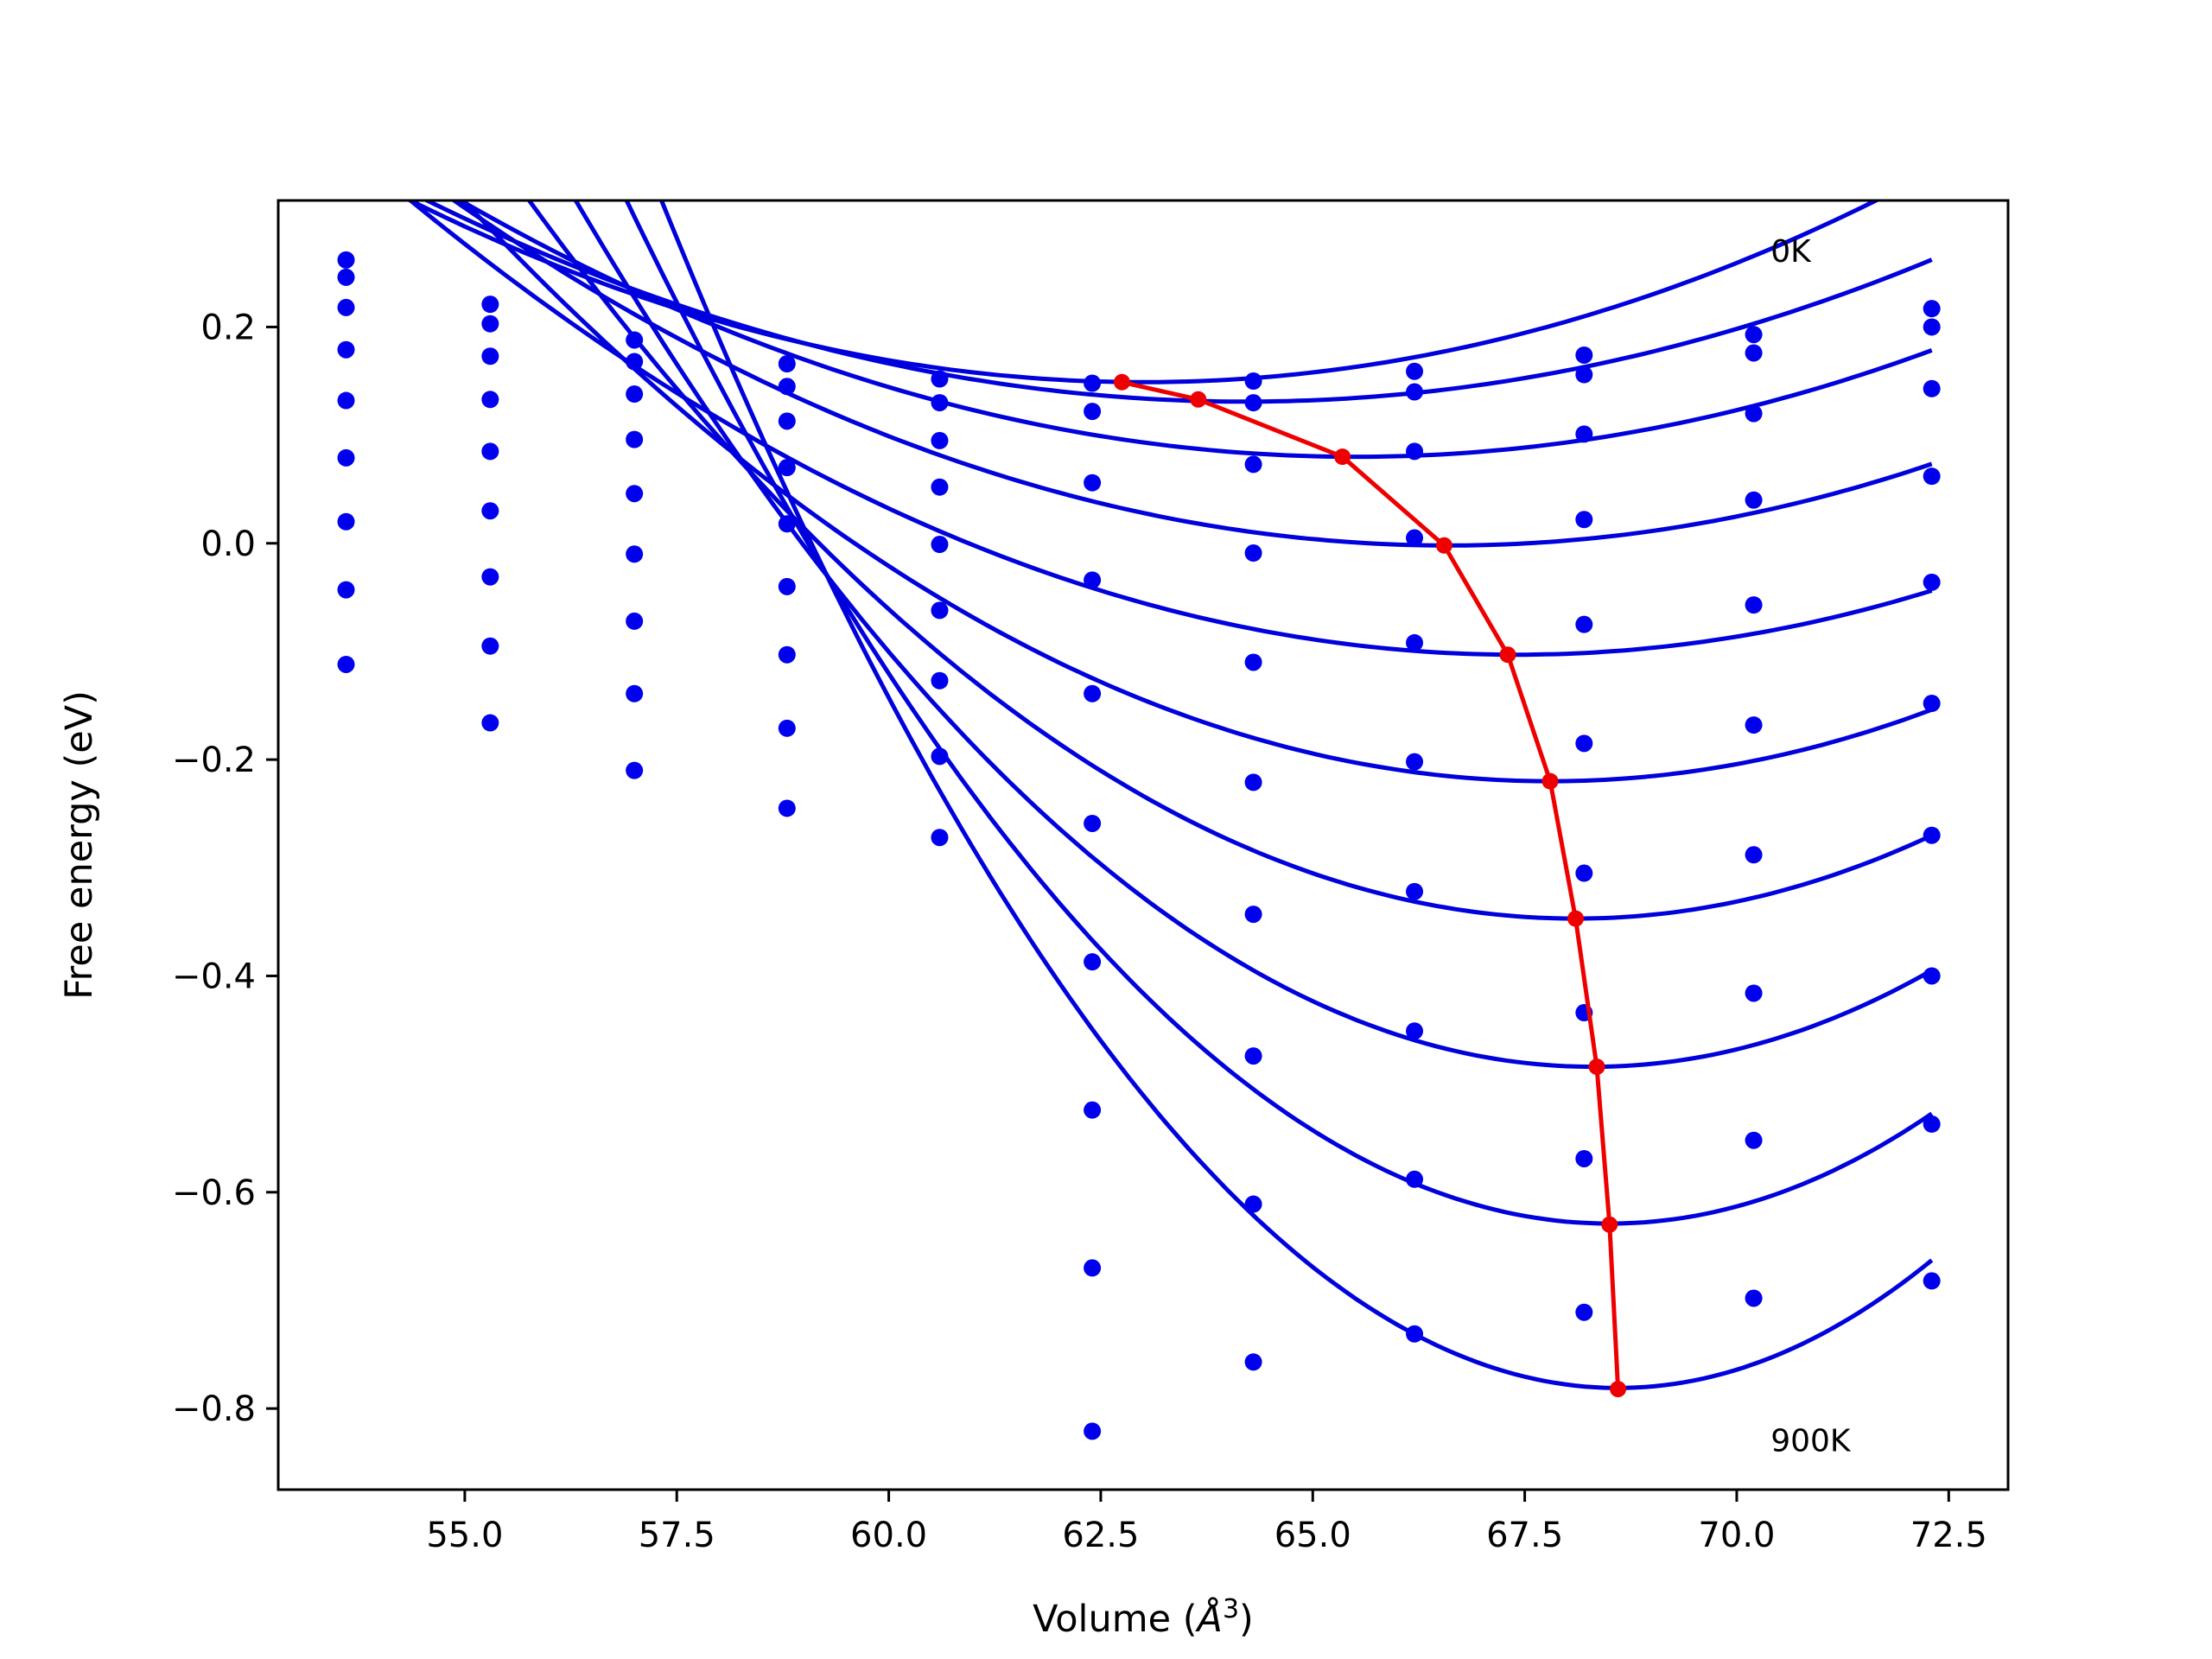 The image size is (2212, 1659). Describe the element at coordinates (888, 1535) in the screenshot. I see `x-tick-label-2: 60.0` at that location.